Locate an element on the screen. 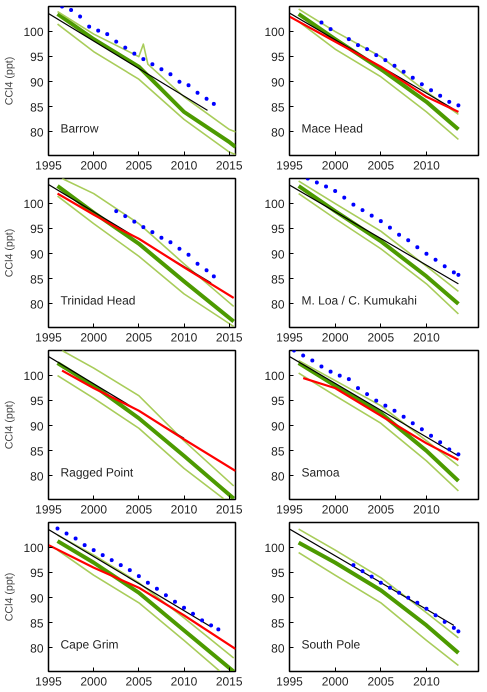 The width and height of the screenshot is (487, 692). annotation: Trinidad Head is located at coordinates (98, 301).